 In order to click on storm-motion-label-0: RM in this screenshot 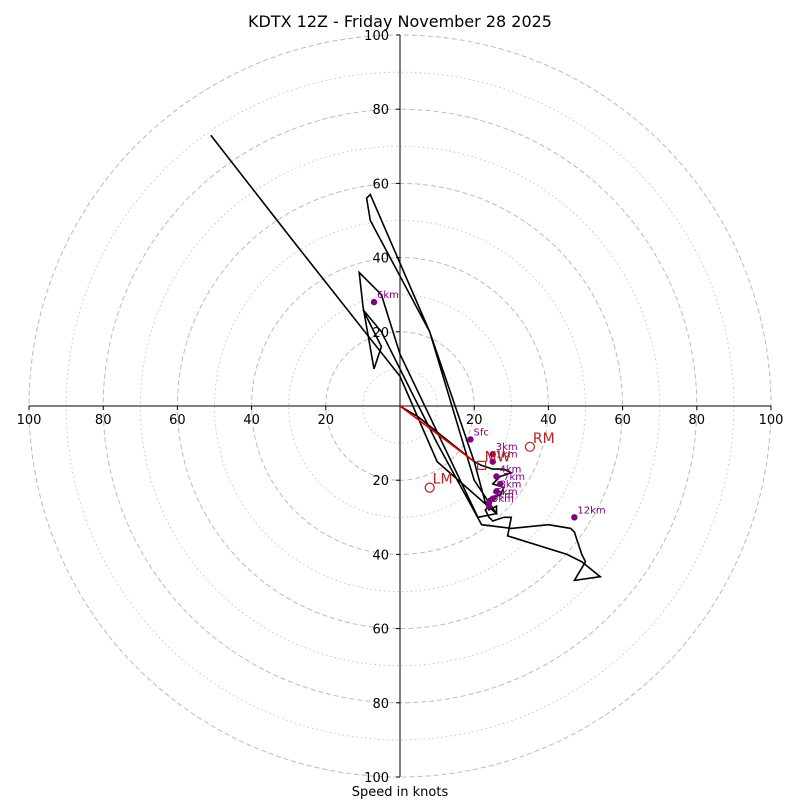, I will do `click(544, 439)`.